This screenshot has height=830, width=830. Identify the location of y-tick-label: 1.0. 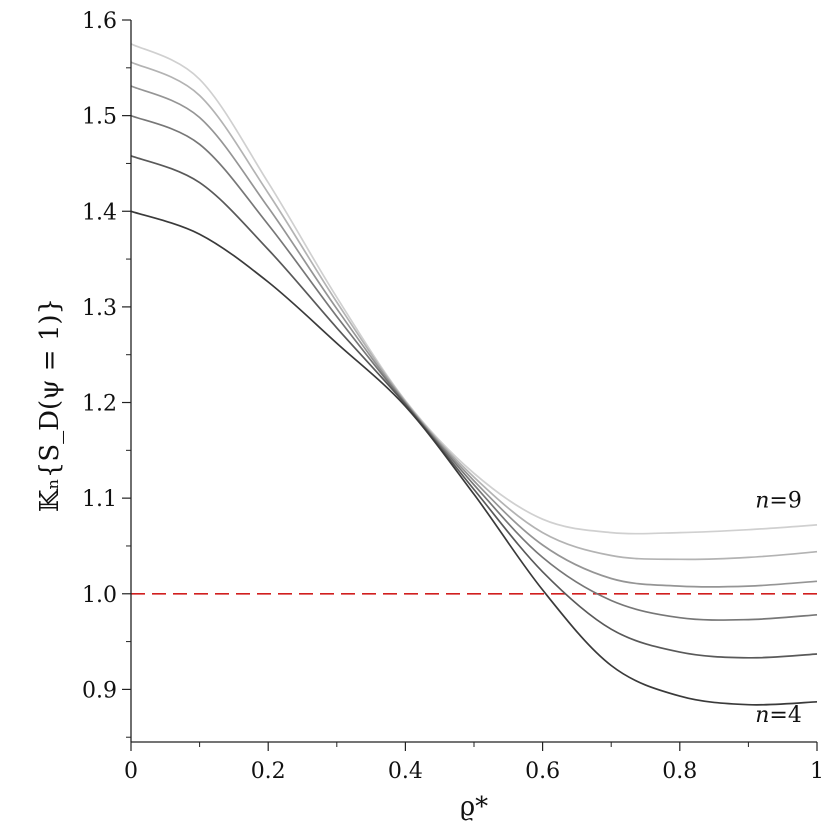
(99, 595).